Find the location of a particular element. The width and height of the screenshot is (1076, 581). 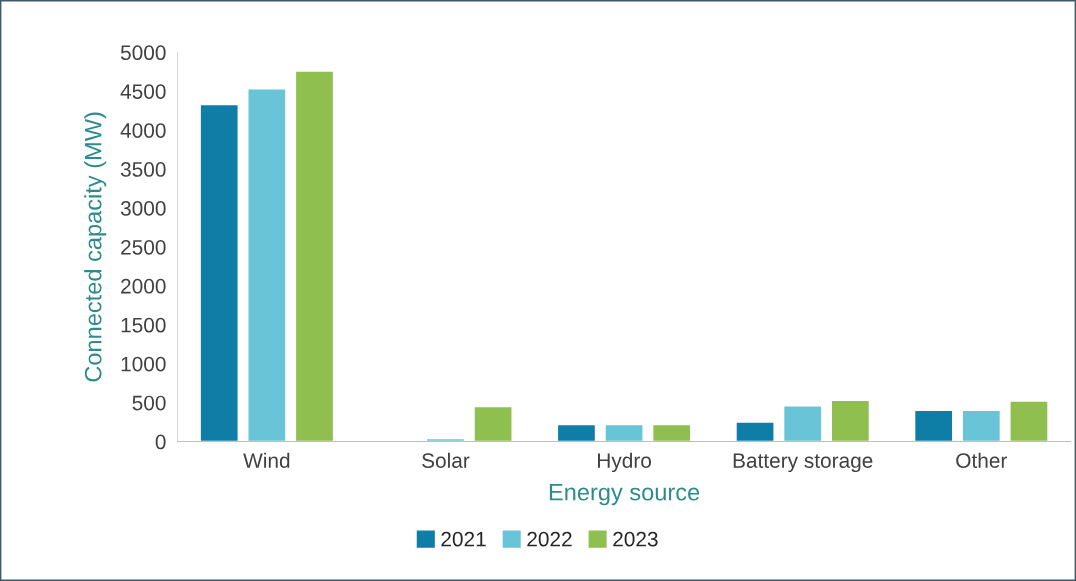

y-tick-label: 0 is located at coordinates (160, 442).